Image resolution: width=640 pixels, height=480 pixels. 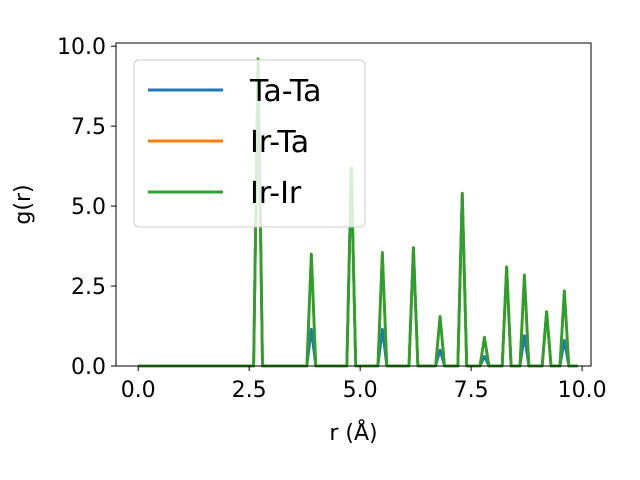 I want to click on y-tick-label: 7.5, so click(x=88, y=127).